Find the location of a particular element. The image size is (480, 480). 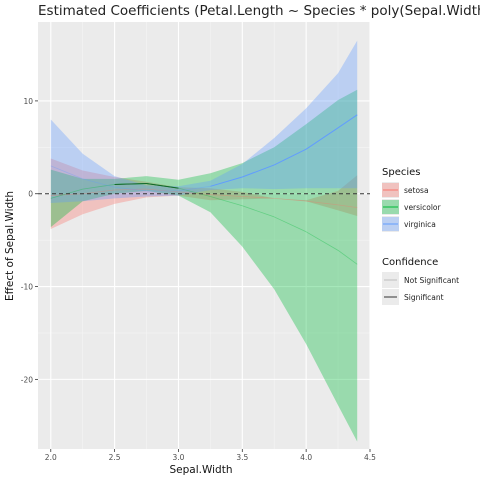

legend-species: Species setosa versicolor virginica is located at coordinates (412, 199).